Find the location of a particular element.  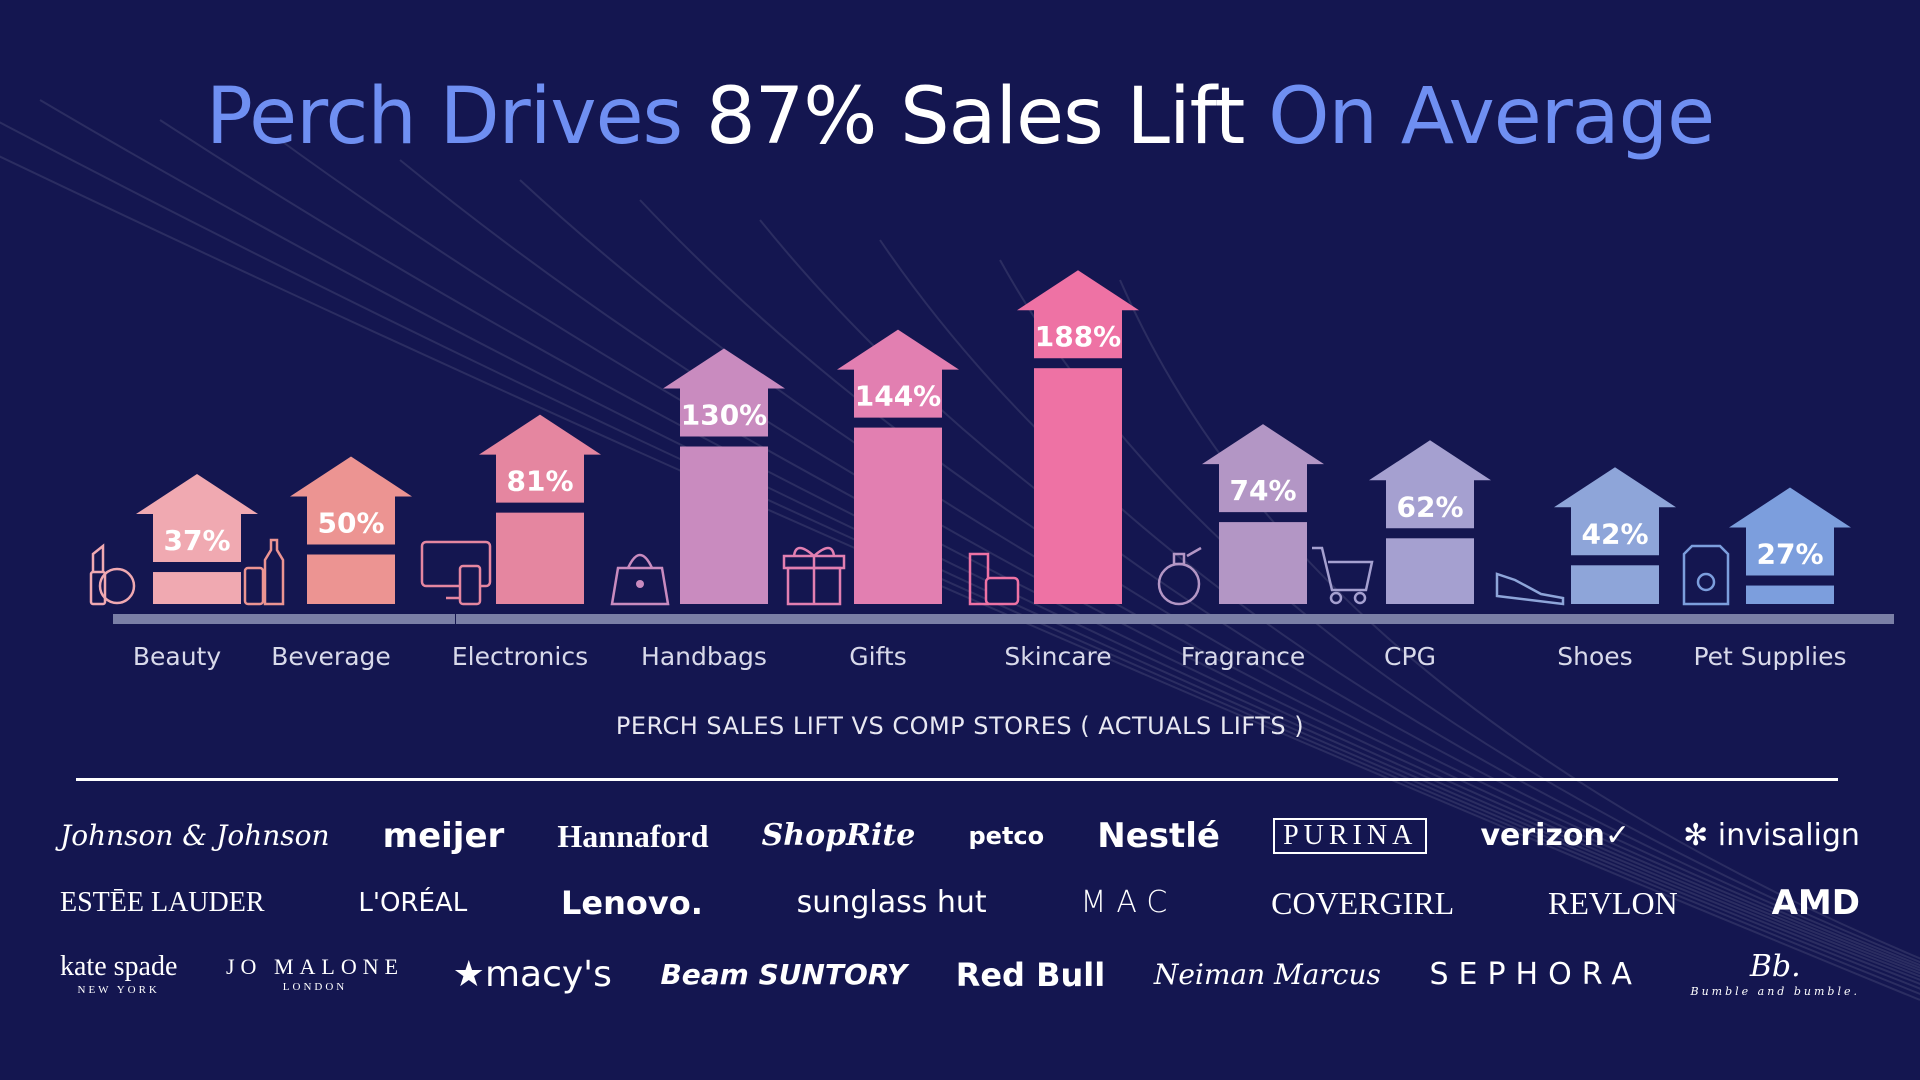

logo-text: meijer is located at coordinates (443, 836).